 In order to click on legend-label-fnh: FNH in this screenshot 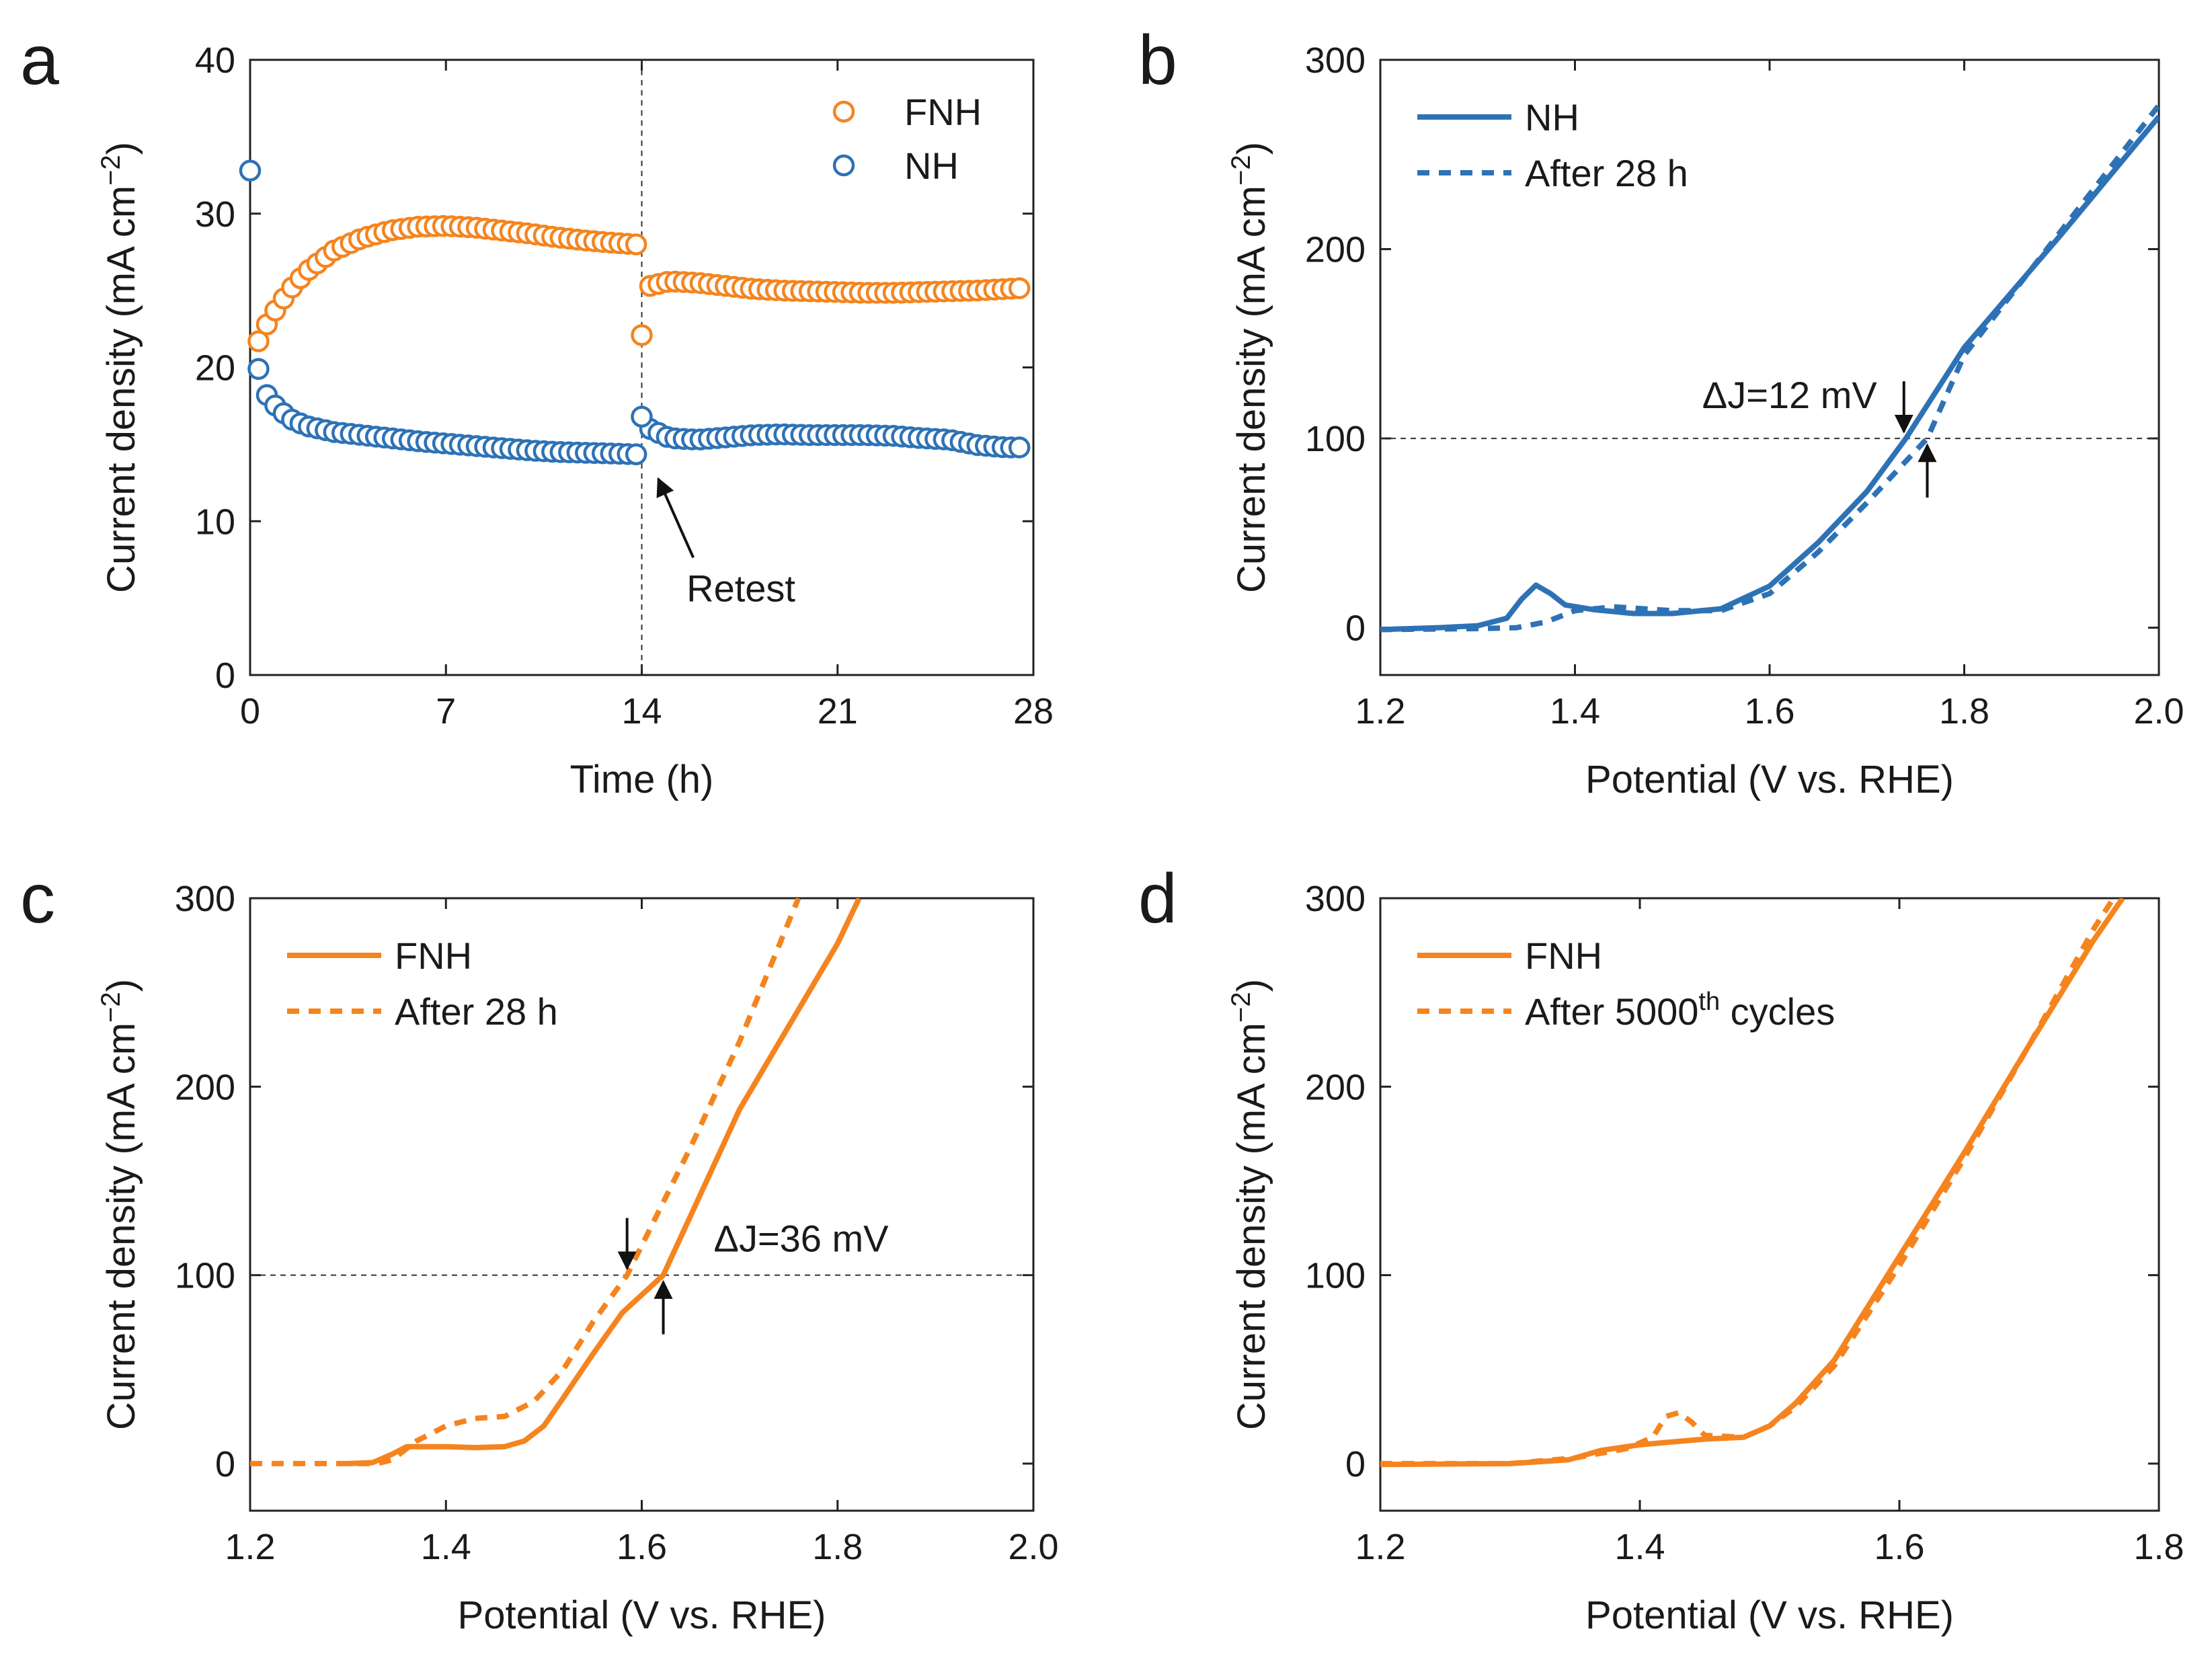, I will do `click(943, 112)`.